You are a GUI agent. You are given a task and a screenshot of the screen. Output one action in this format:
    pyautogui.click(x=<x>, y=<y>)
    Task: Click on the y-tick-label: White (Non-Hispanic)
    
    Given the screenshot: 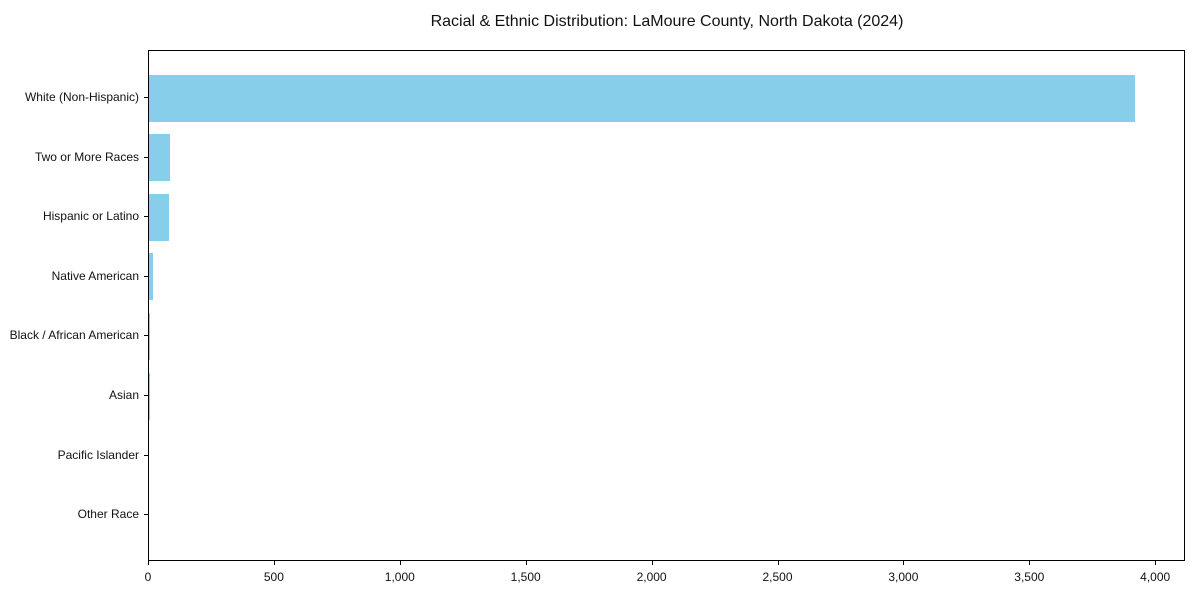 What is the action you would take?
    pyautogui.click(x=81, y=97)
    